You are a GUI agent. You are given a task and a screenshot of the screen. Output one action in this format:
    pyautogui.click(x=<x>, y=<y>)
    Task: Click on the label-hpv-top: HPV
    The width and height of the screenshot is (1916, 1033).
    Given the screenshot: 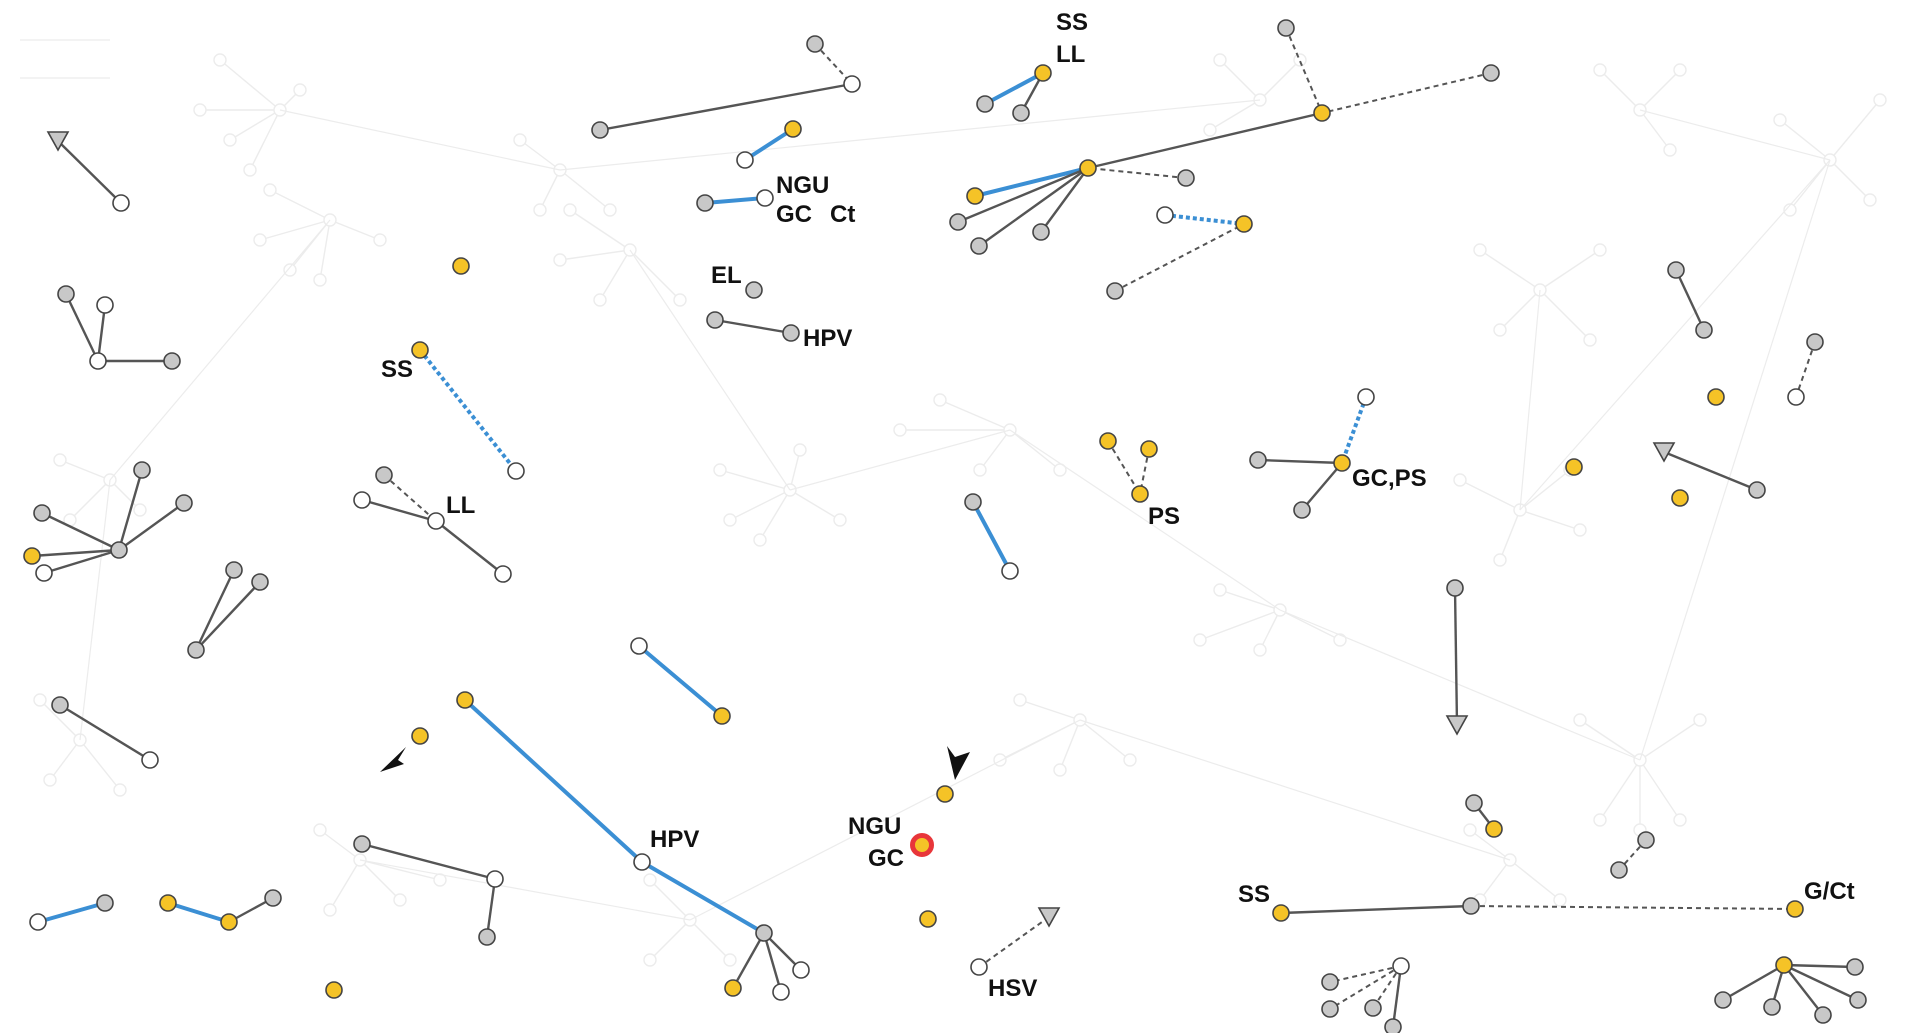 What is the action you would take?
    pyautogui.click(x=827, y=338)
    